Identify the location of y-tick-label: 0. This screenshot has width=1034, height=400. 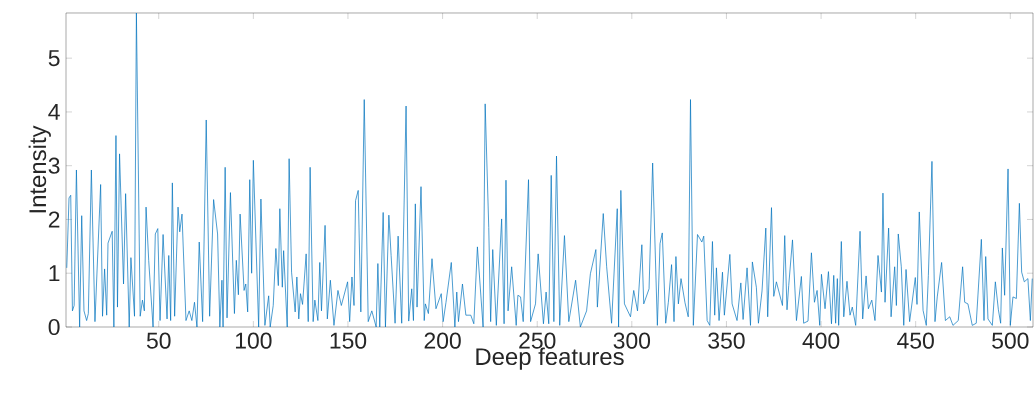
(54, 327).